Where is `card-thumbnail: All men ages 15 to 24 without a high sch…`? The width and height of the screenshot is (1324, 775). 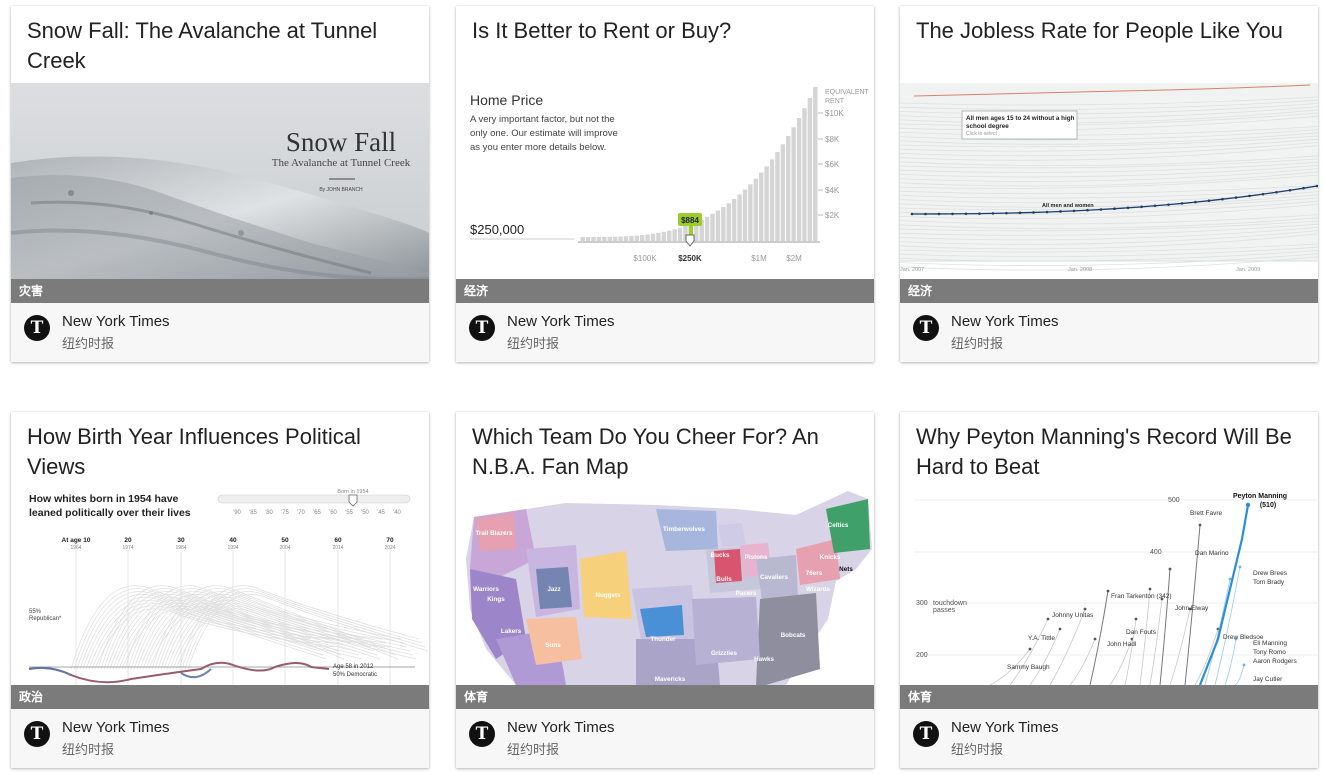
card-thumbnail: All men ages 15 to 24 without a high sch… is located at coordinates (1109, 181).